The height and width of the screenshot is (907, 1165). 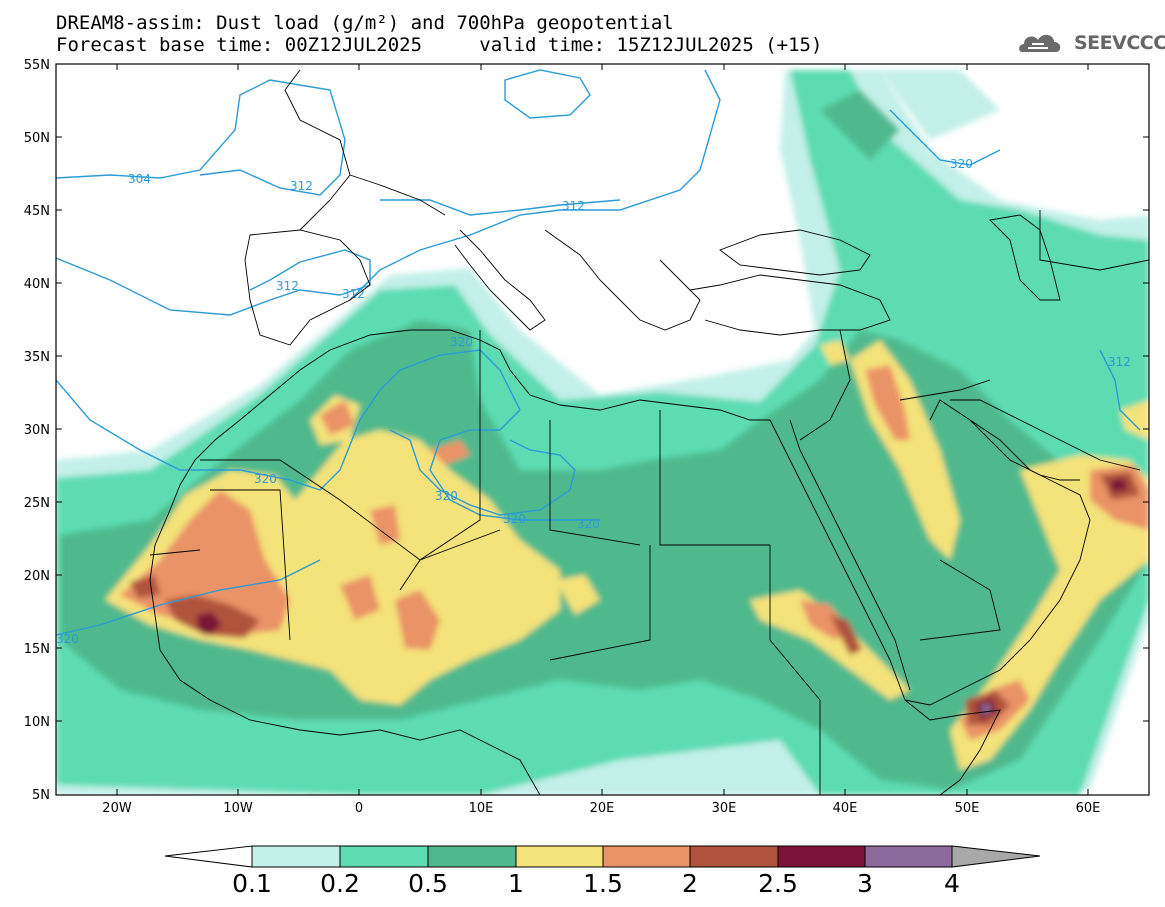 I want to click on lat-tick-label: 40N, so click(x=37, y=284).